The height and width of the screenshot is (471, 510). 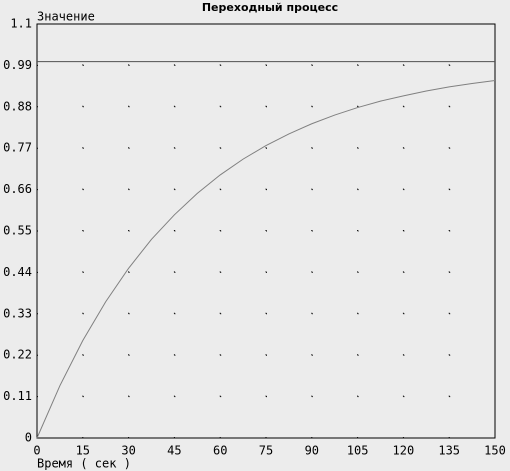 I want to click on x-tick-label: 45, so click(x=174, y=451).